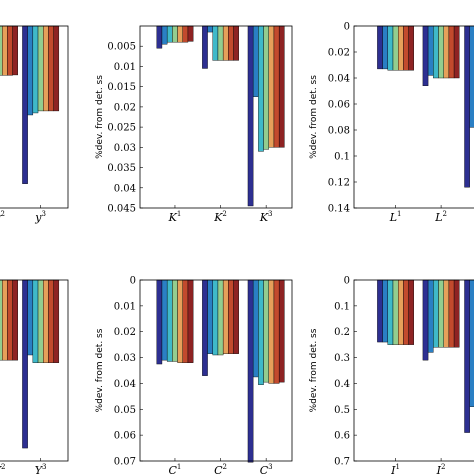 This screenshot has height=474, width=474. Describe the element at coordinates (339, 209) in the screenshot. I see `y-tick-label: 0.14` at that location.